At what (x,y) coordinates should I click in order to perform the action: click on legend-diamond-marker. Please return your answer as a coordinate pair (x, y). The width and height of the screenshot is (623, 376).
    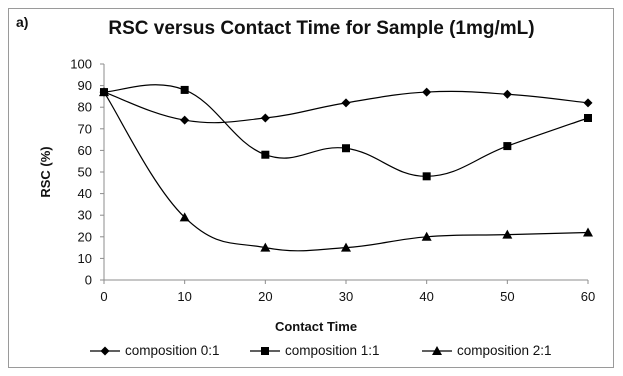
    Looking at the image, I should click on (105, 351).